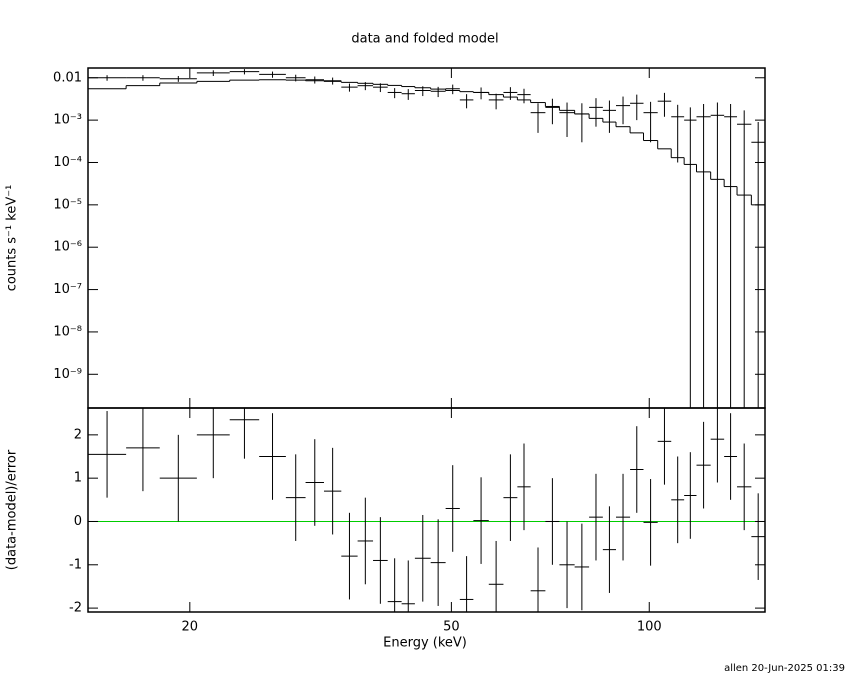 Image resolution: width=850 pixels, height=680 pixels. Describe the element at coordinates (190, 627) in the screenshot. I see `x-tick-label: 20` at that location.